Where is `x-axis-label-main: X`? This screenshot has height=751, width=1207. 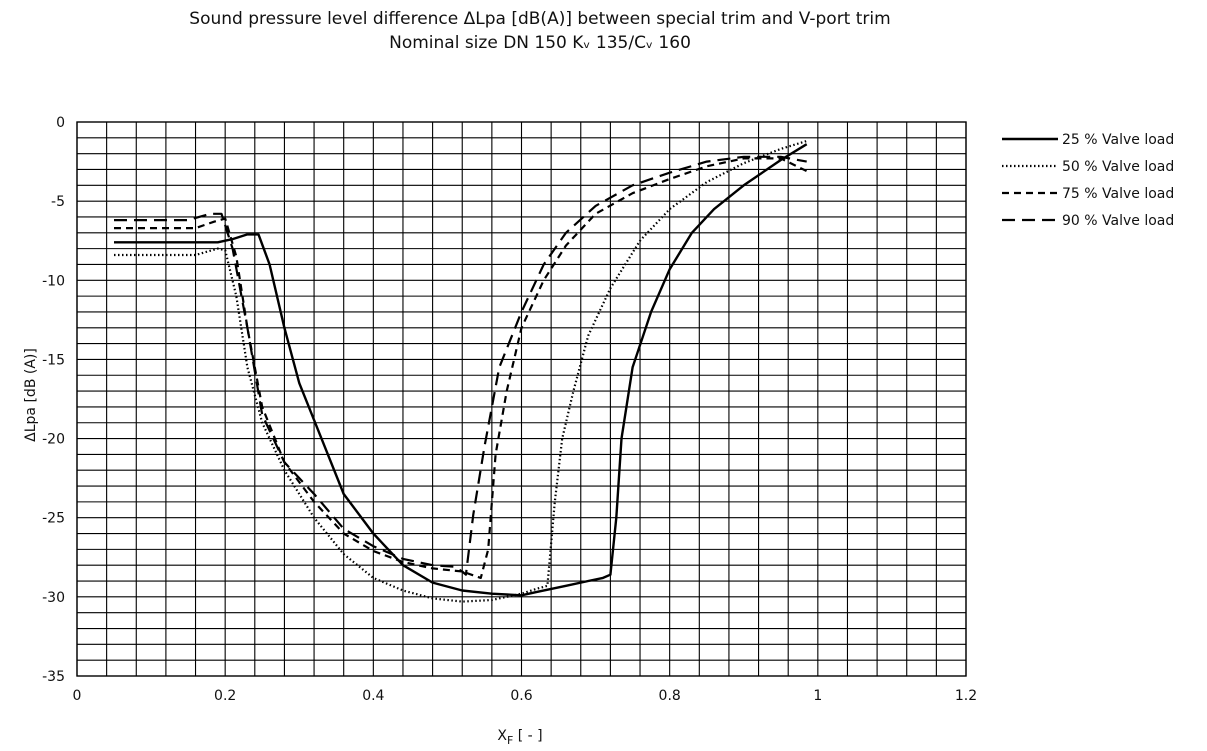 x-axis-label-main: X is located at coordinates (502, 736).